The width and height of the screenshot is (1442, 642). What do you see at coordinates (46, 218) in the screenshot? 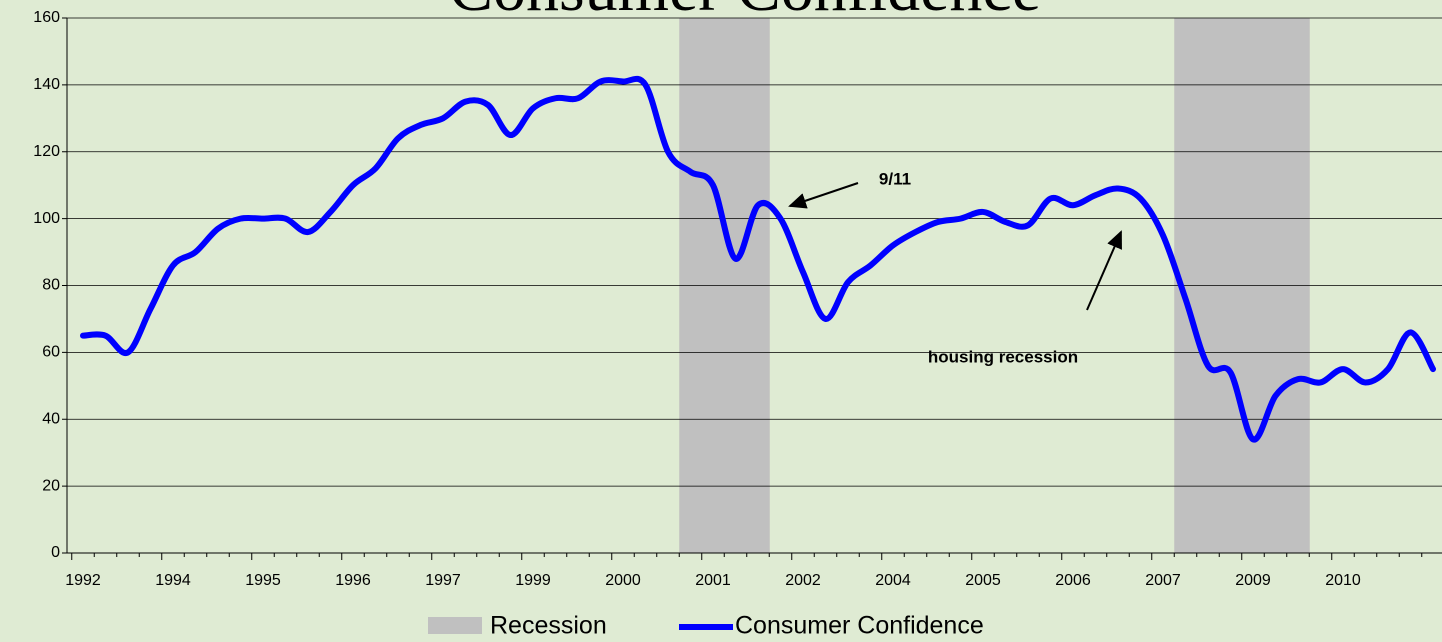
I see `y-tick-label: 100` at bounding box center [46, 218].